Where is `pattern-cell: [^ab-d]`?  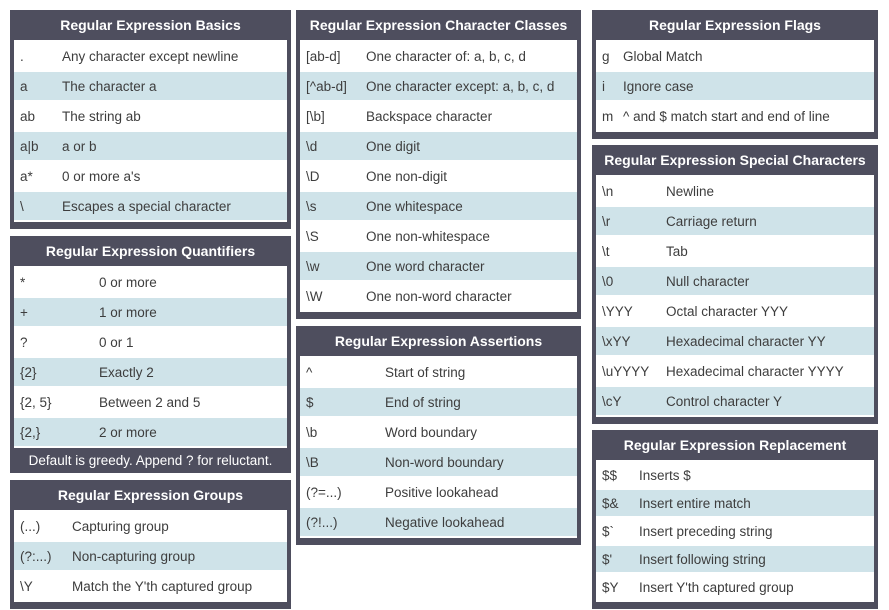
pattern-cell: [^ab-d] is located at coordinates (326, 86).